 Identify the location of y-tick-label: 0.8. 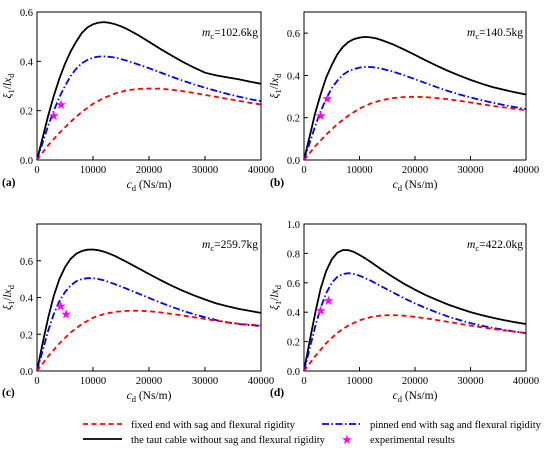
(293, 254).